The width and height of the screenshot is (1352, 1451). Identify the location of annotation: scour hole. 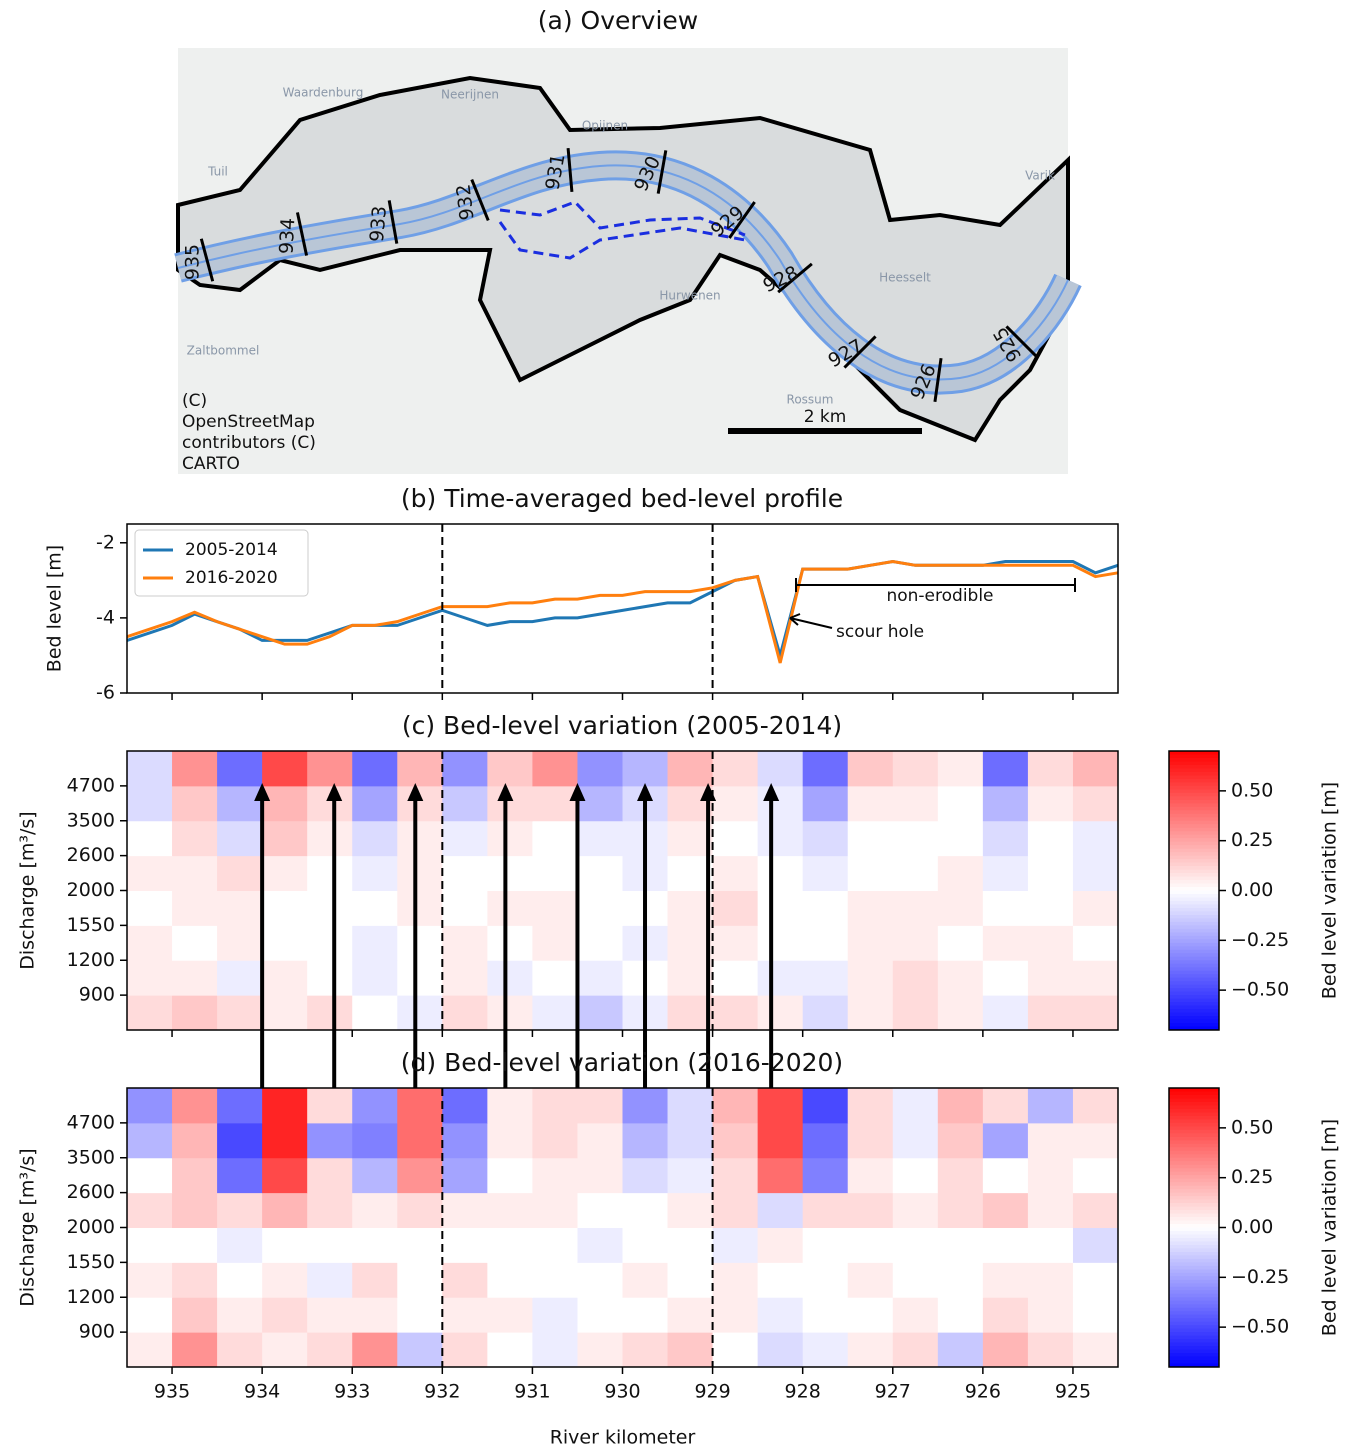
(880, 632).